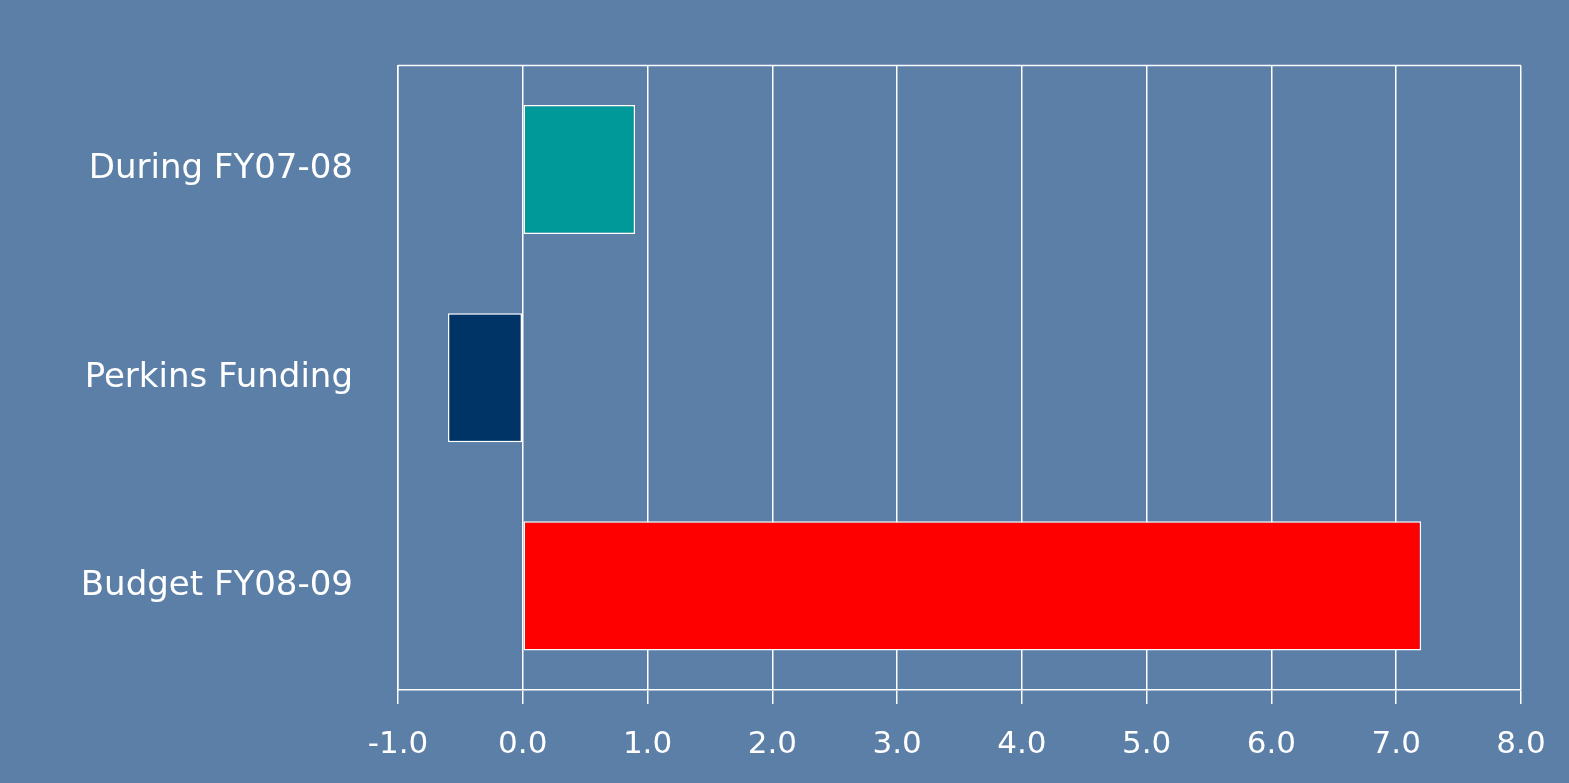 This screenshot has width=1569, height=783. What do you see at coordinates (218, 374) in the screenshot?
I see `y-tick-label: Perkins Funding` at bounding box center [218, 374].